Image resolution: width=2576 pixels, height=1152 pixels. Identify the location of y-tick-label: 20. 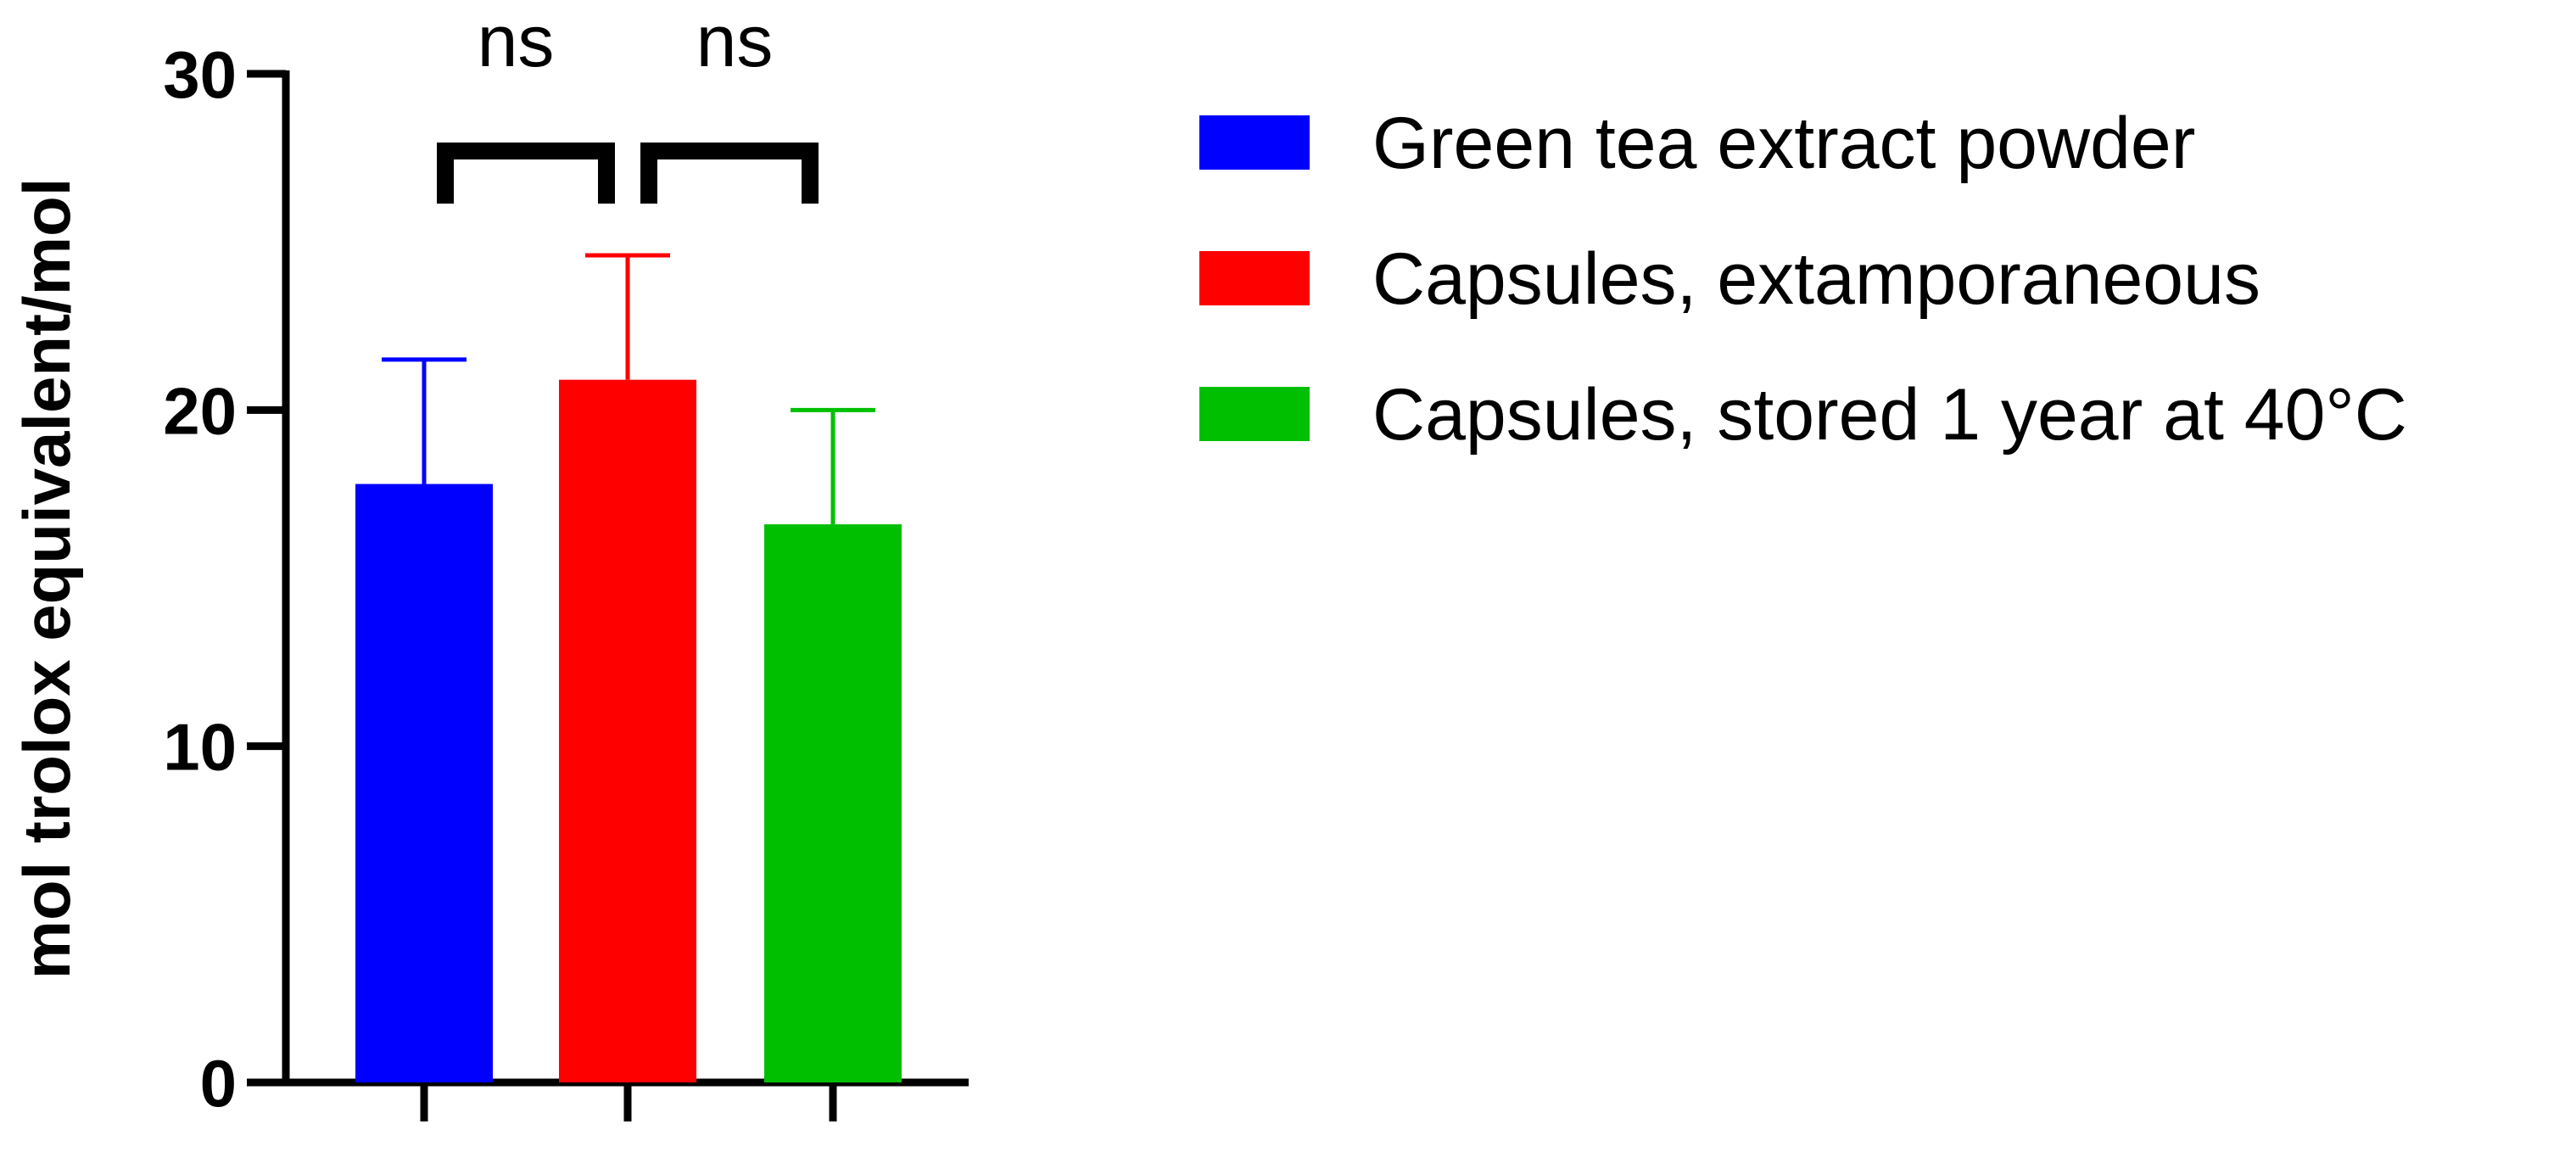
(200, 410).